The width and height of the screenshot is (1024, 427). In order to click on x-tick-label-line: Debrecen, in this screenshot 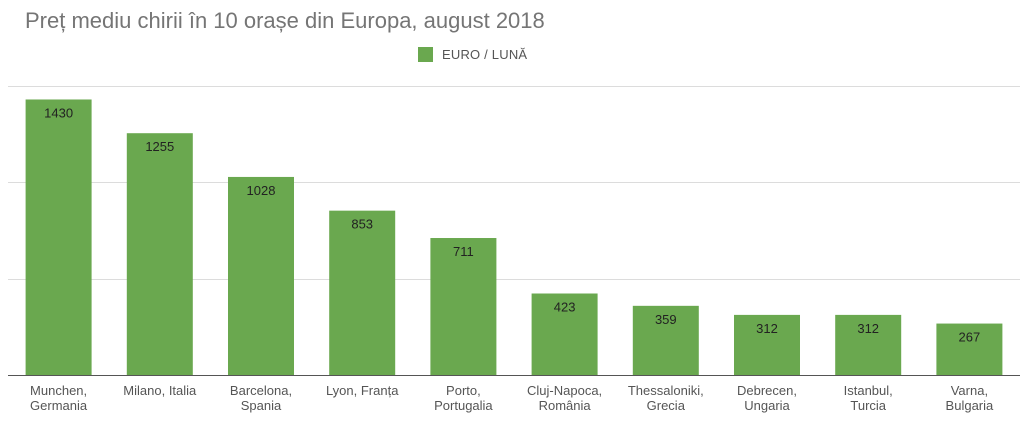, I will do `click(767, 390)`.